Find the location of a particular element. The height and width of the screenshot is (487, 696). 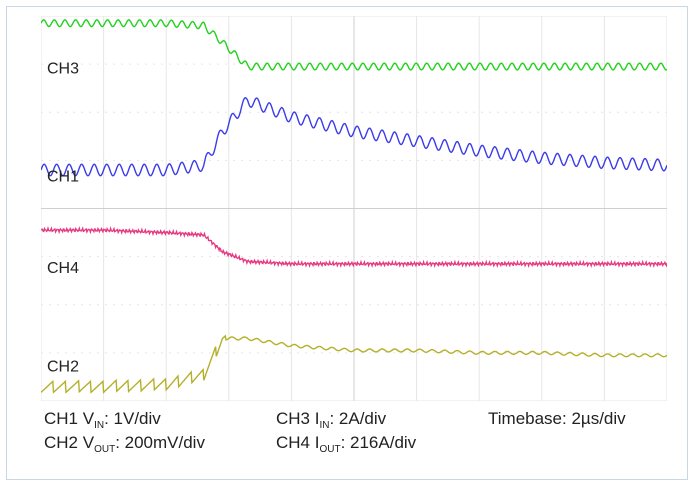

legend-ch3: CH3 IIN: 2A/div is located at coordinates (331, 420).